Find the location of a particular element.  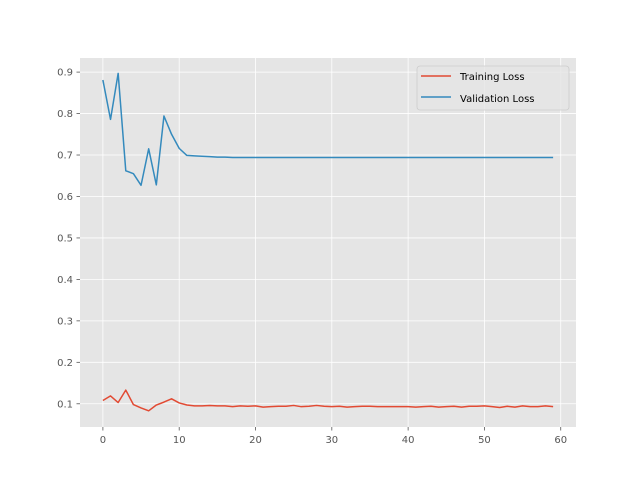

y-axis-ticks: 0.1 0.2 0.3 0.4 0.5 0.6 0.7 0.8 0.9 is located at coordinates (68, 239).